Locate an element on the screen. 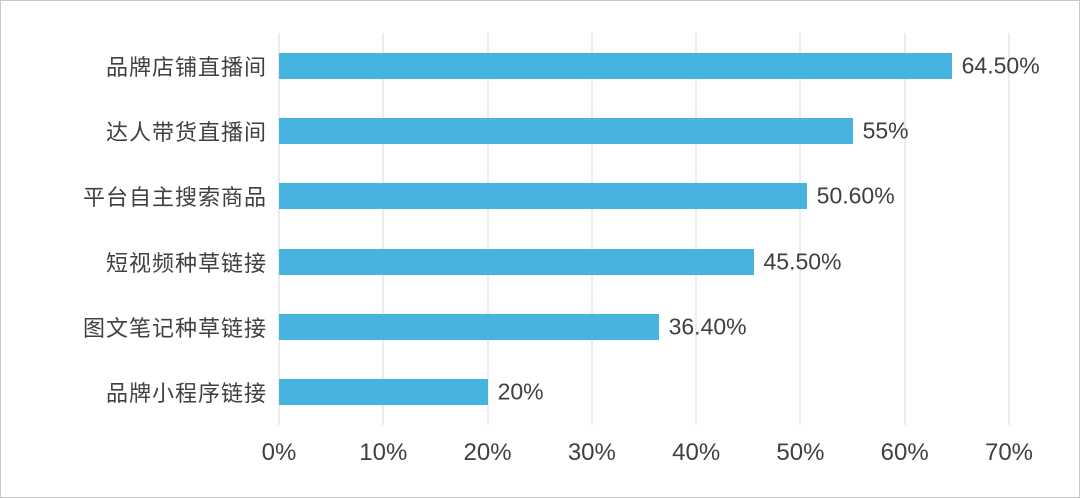  x-axis-tick-label: 0% is located at coordinates (279, 452).